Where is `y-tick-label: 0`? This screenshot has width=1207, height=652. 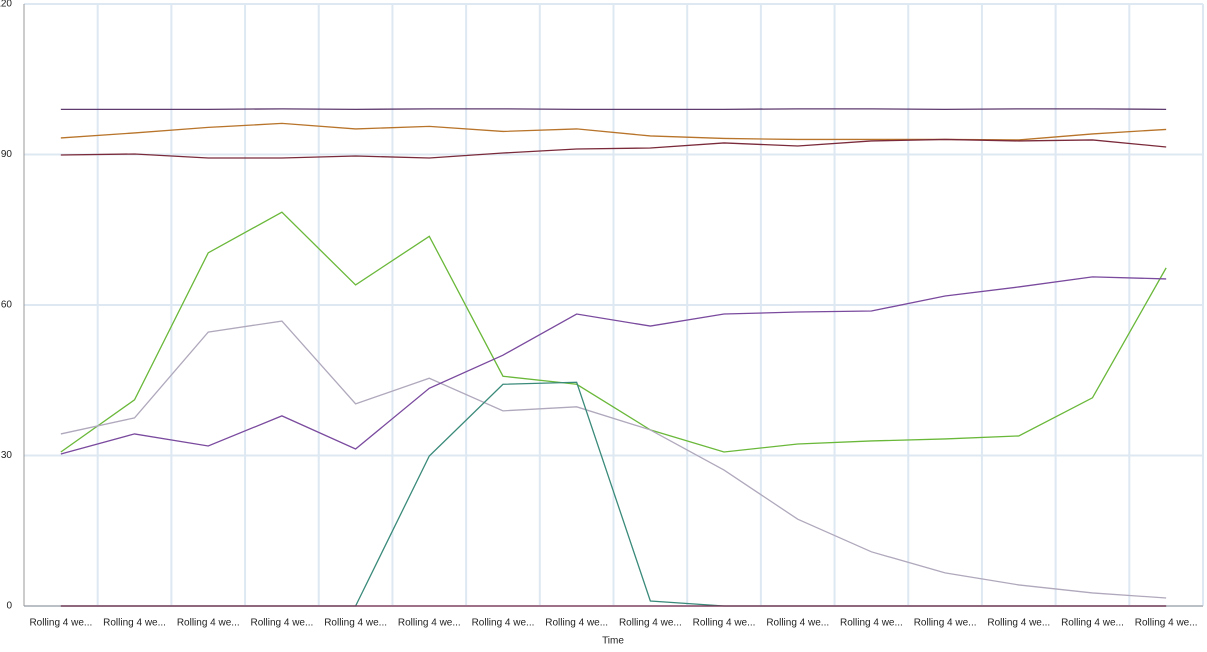 y-tick-label: 0 is located at coordinates (9, 606).